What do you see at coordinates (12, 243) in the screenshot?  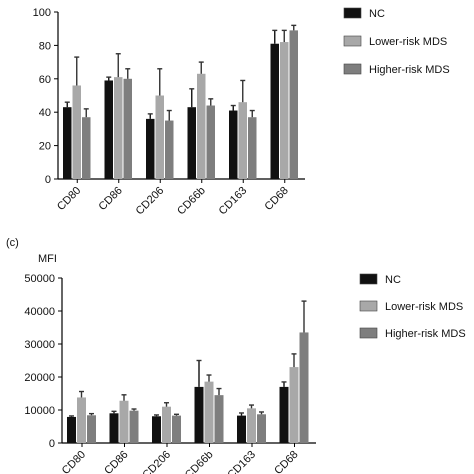 I see `panel-c-label: (c)` at bounding box center [12, 243].